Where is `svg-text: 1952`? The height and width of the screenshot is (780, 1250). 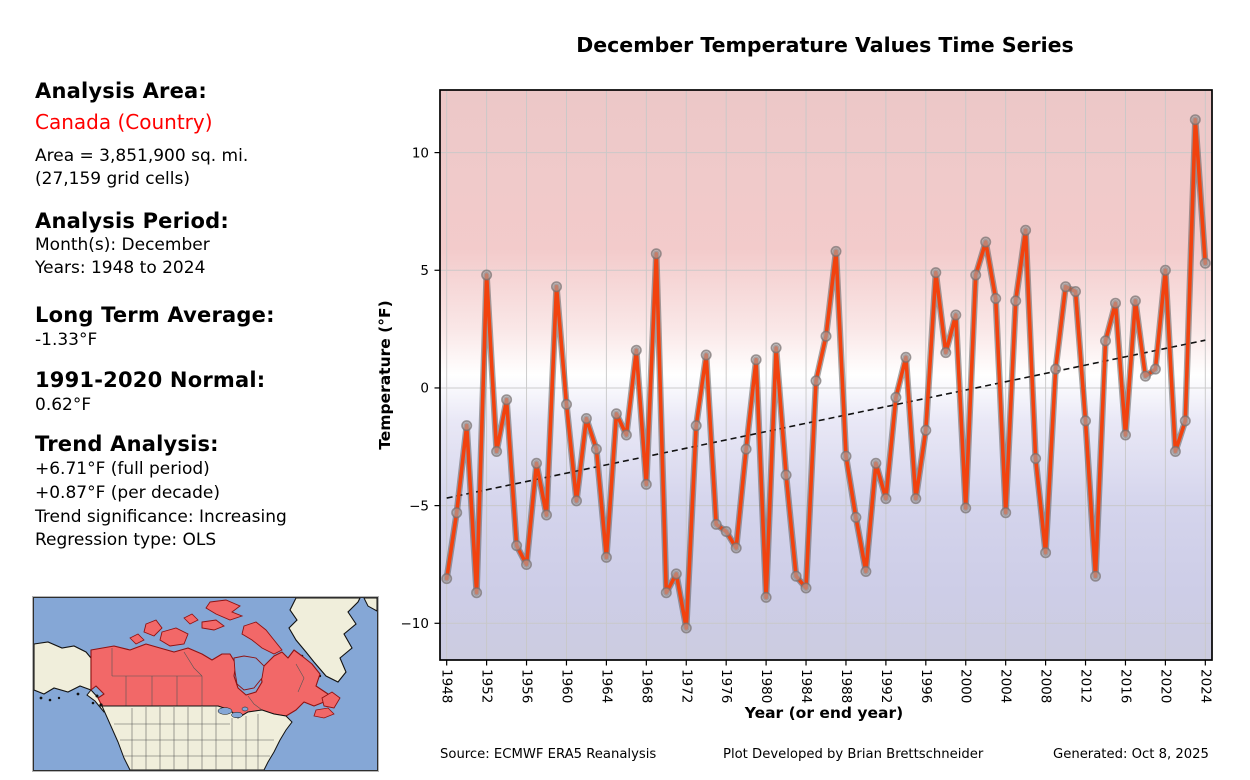
svg-text: 1952 is located at coordinates (487, 686).